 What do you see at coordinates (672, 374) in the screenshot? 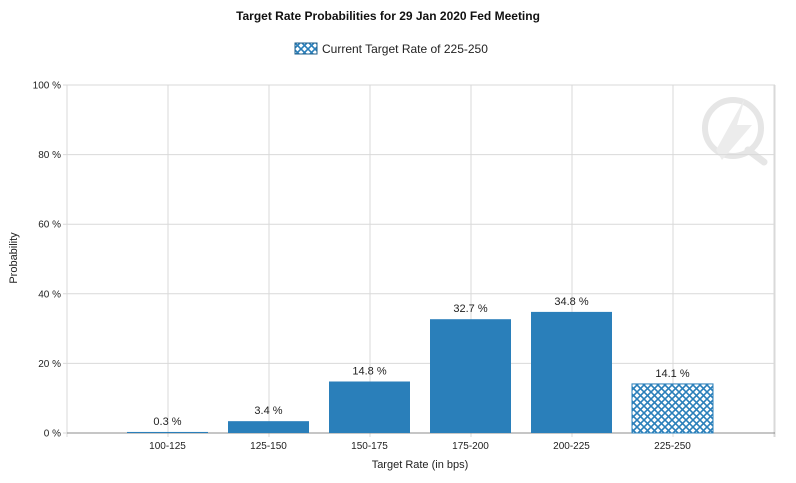
I see `data-label-225-250: 14.1 %` at bounding box center [672, 374].